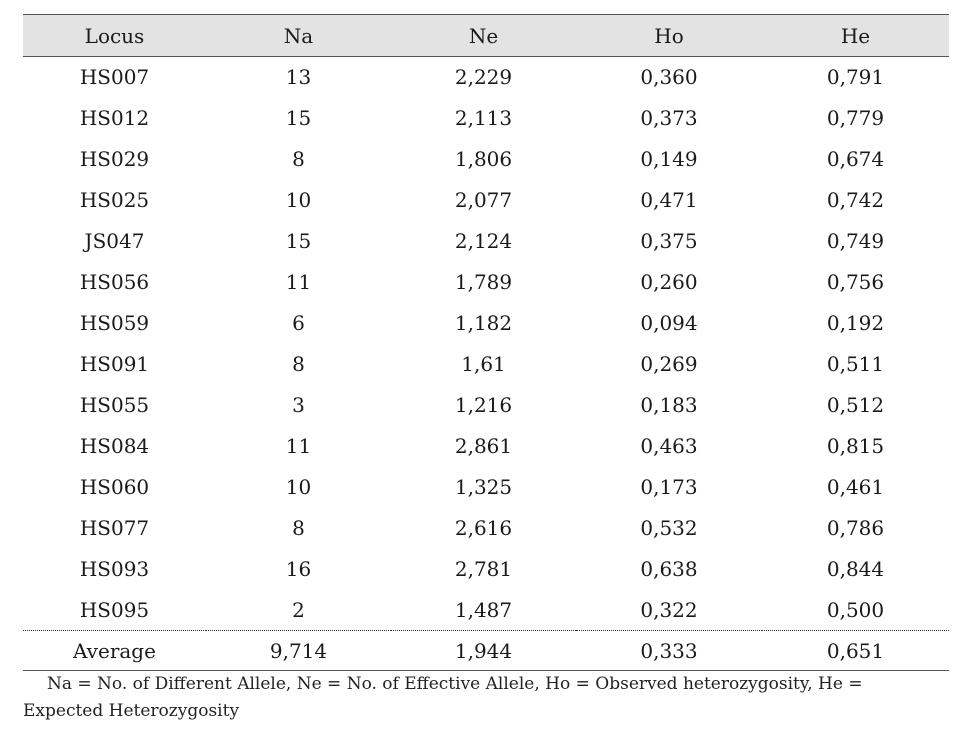 The image size is (970, 740). I want to click on table-row: HS025 10 2,077 0,471 0,742, so click(486, 200).